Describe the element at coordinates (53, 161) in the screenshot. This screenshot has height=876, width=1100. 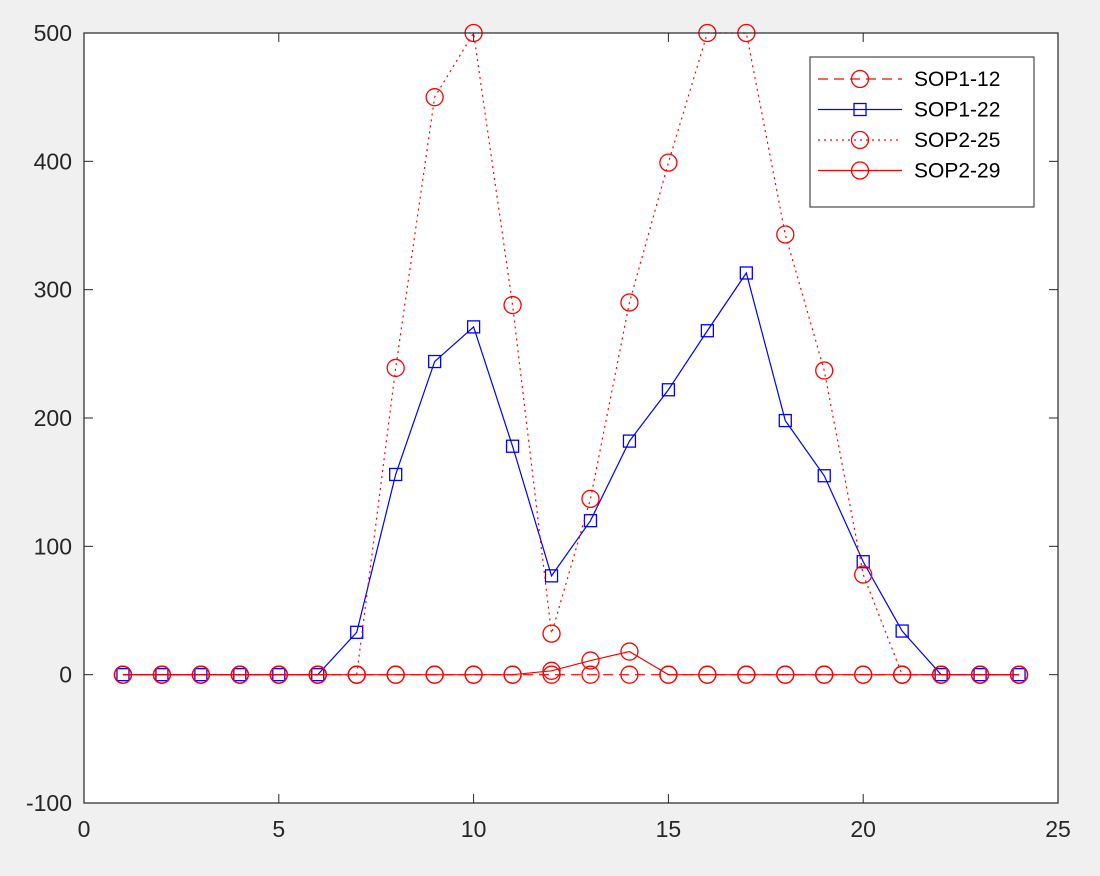
I see `y-tick-label: 400` at that location.